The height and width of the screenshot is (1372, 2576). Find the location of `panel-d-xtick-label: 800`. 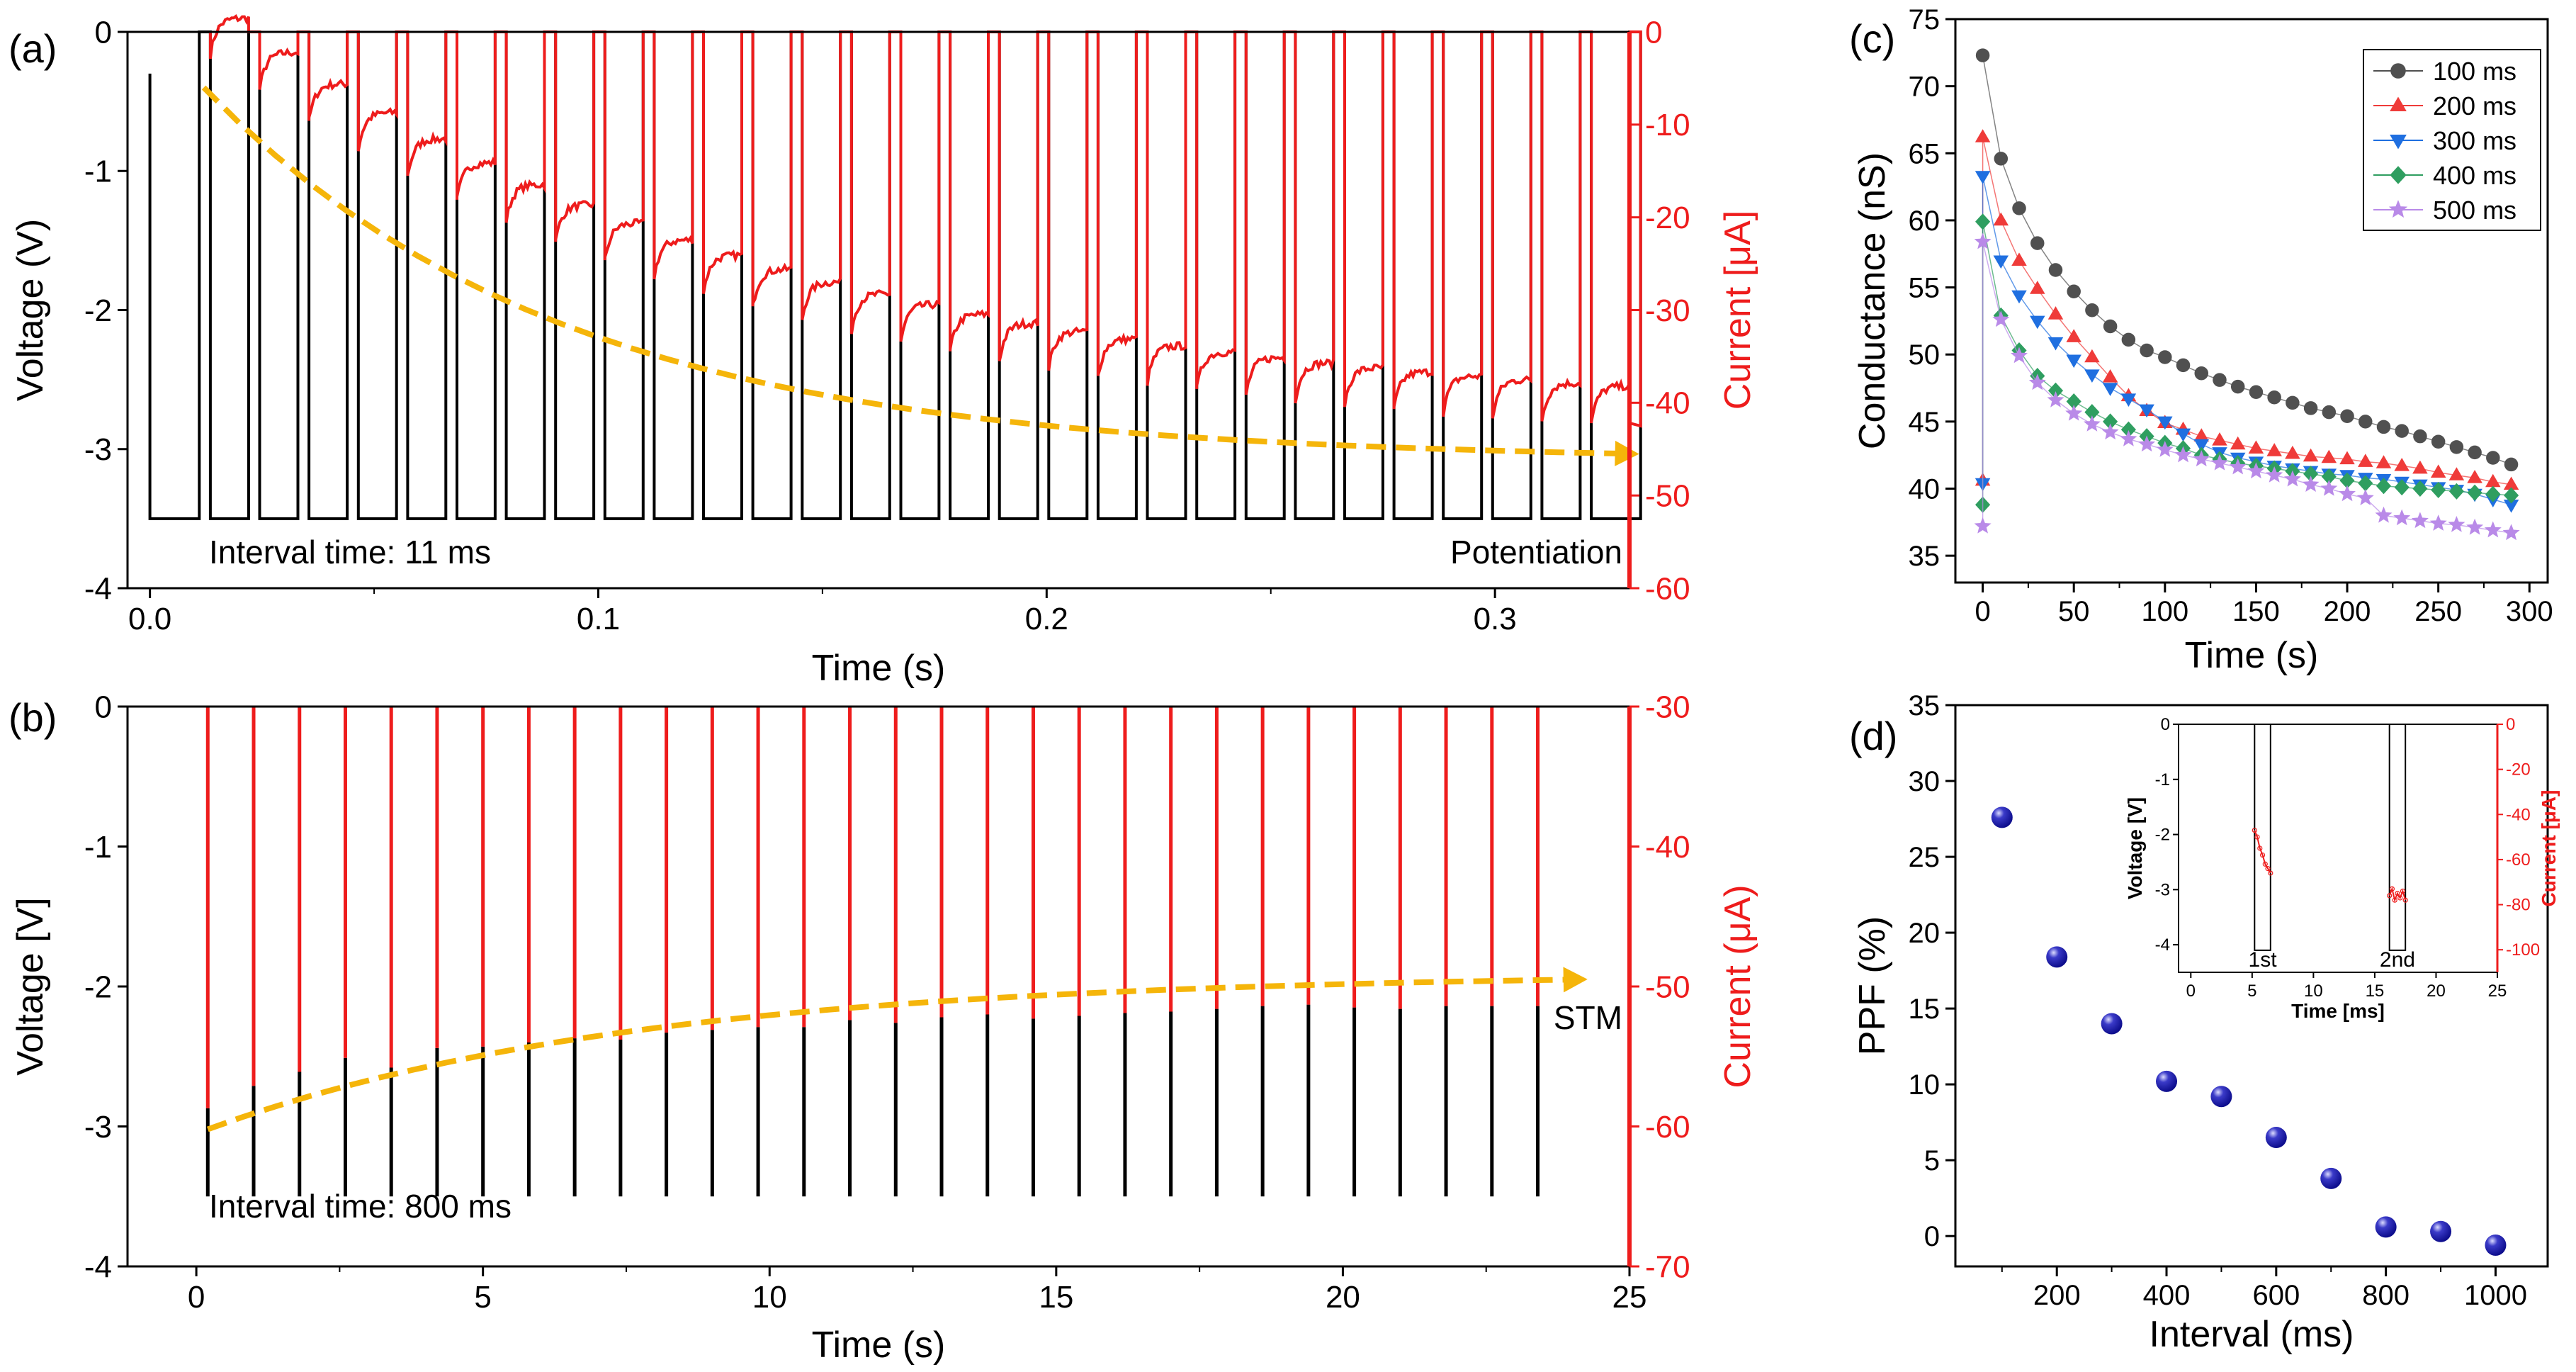

panel-d-xtick-label: 800 is located at coordinates (2386, 1296).